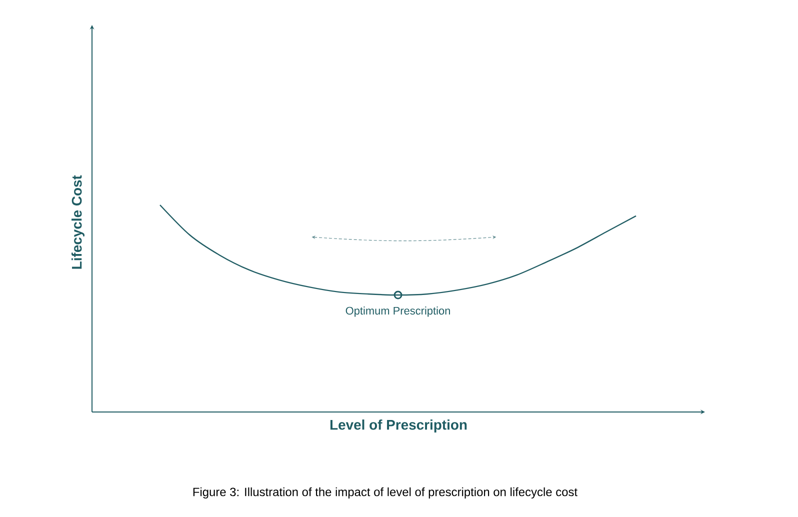 The image size is (798, 517). I want to click on annotation: Optimum Prescription, so click(398, 311).